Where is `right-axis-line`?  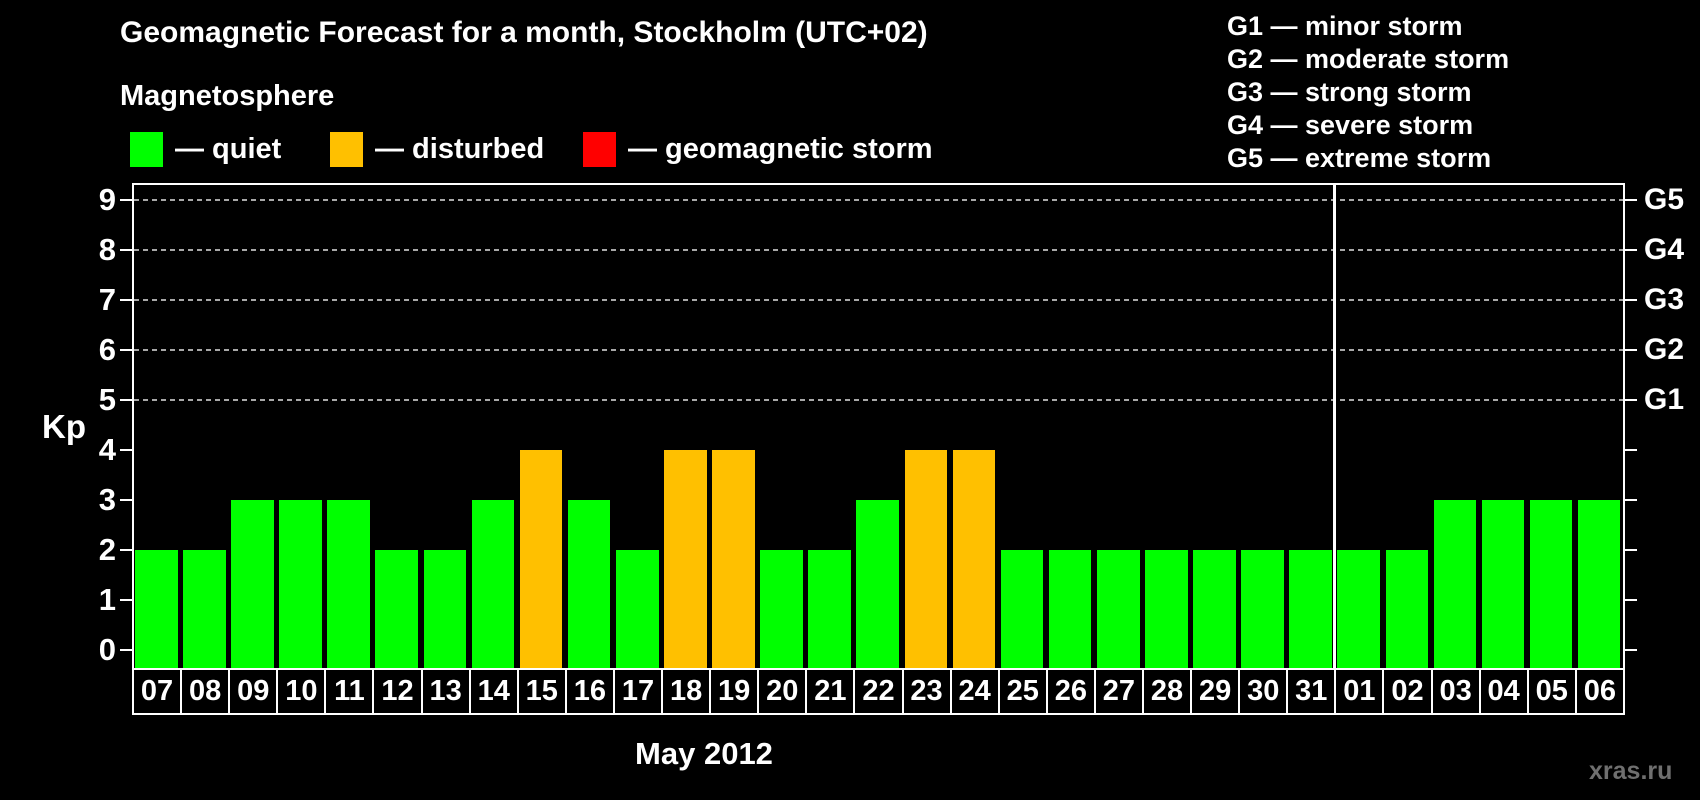
right-axis-line is located at coordinates (1624, 426).